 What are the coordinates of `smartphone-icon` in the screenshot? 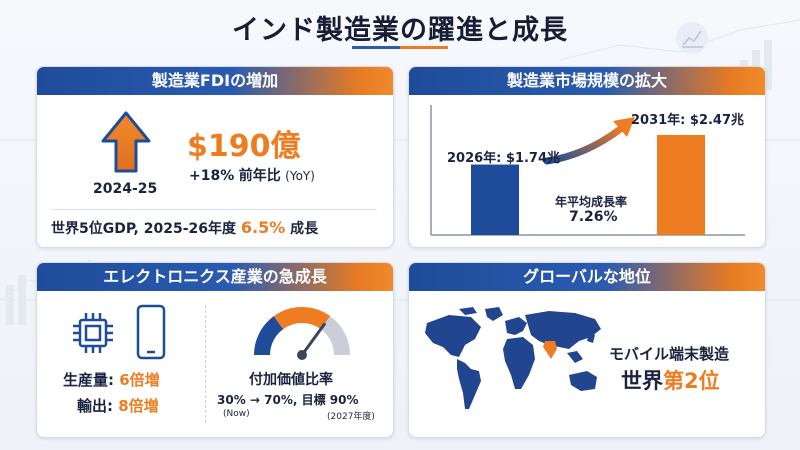 It's located at (151, 332).